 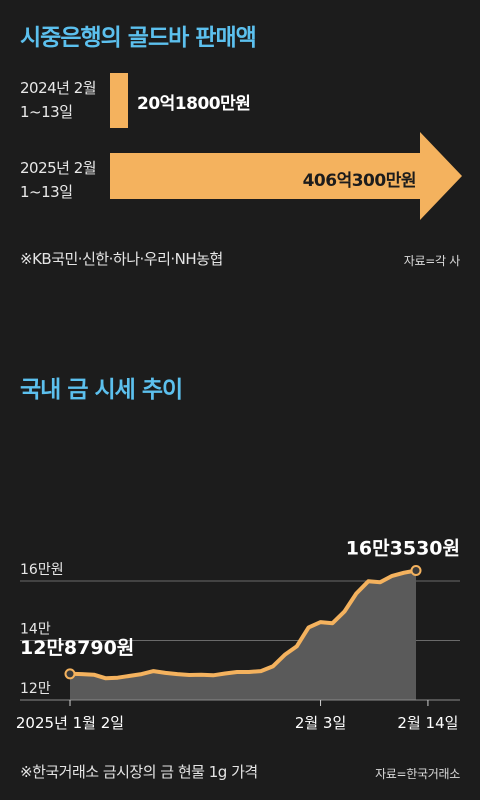 I want to click on x-tick-label: 2월 14일, so click(x=427, y=723).